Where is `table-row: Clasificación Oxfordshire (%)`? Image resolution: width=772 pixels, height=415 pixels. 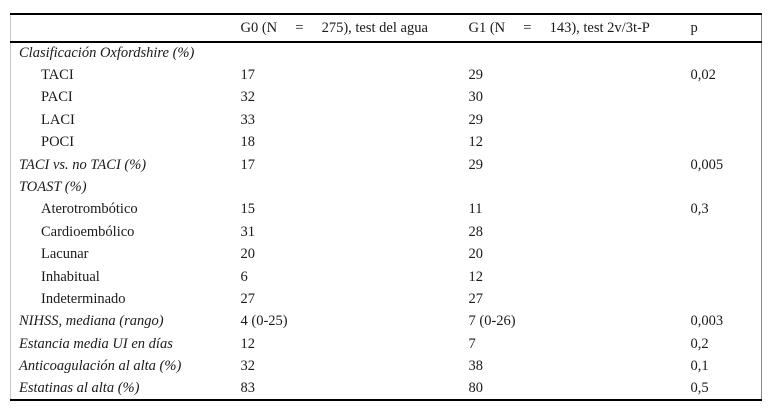 table-row: Clasificación Oxfordshire (%) is located at coordinates (386, 53).